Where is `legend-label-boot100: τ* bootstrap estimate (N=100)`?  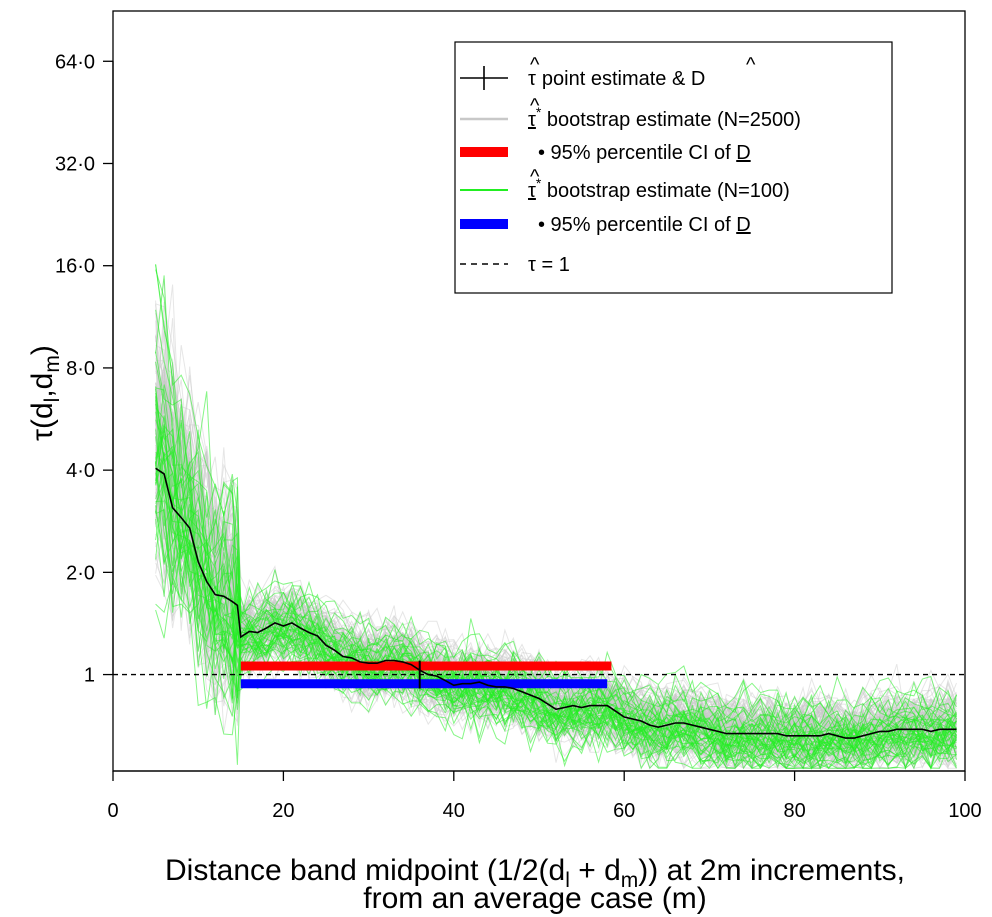 legend-label-boot100: τ* bootstrap estimate (N=100) is located at coordinates (659, 188).